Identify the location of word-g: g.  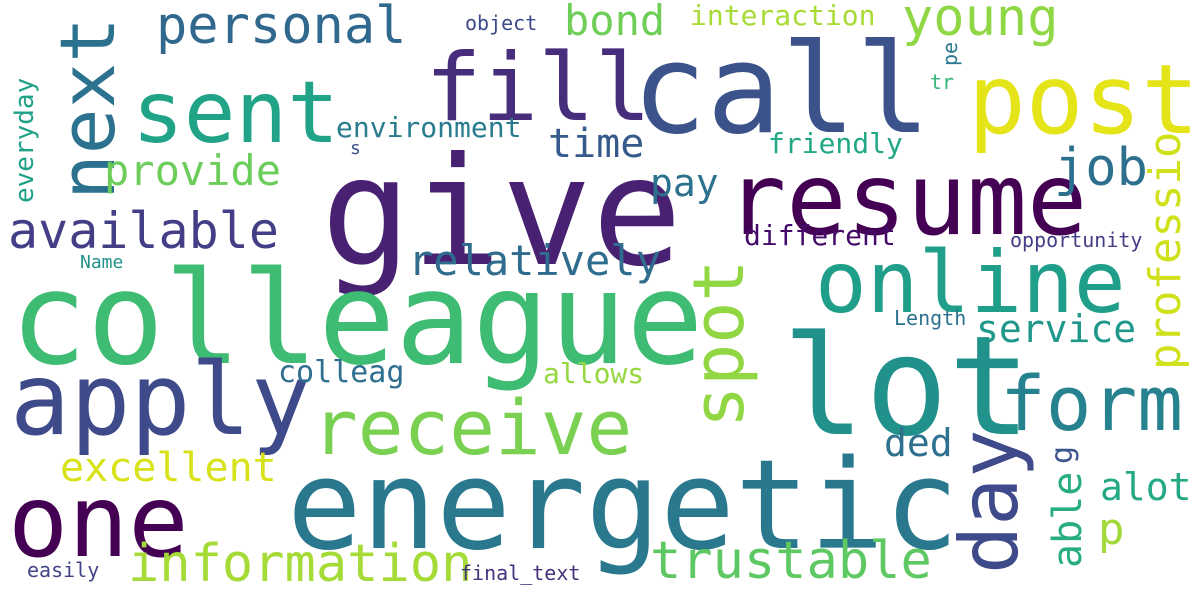
(1062, 454).